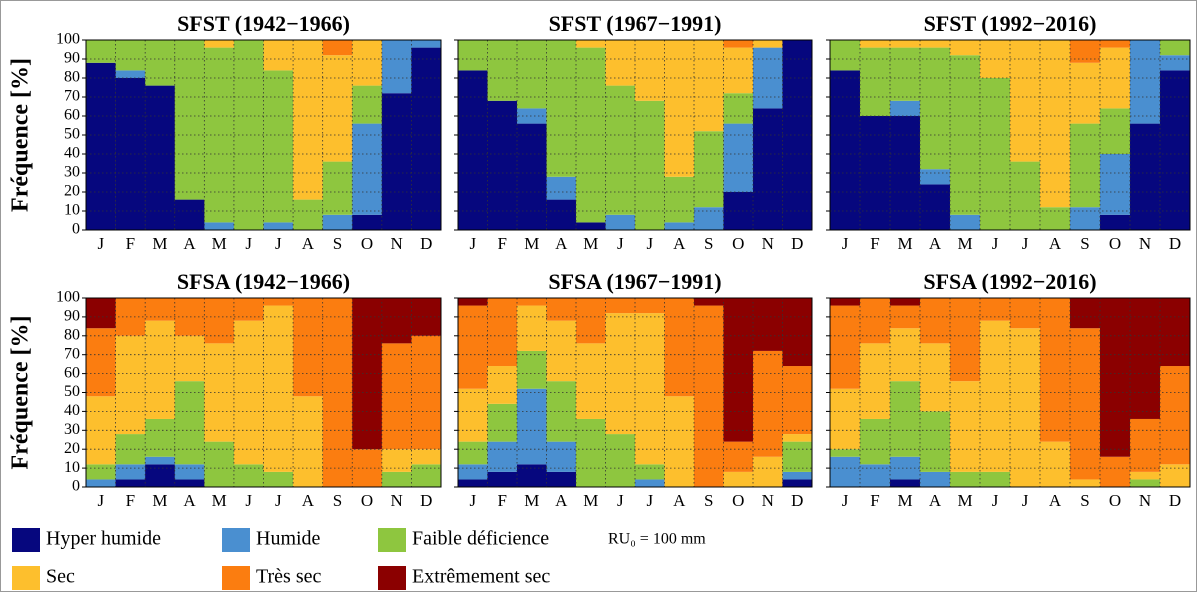 The image size is (1197, 597). I want to click on x-tick-label: O, so click(367, 500).